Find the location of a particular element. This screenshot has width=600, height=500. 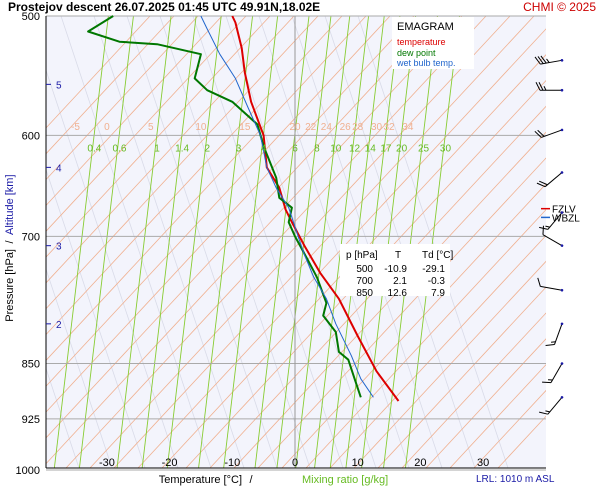

altitude-tick-label: 2 is located at coordinates (59, 325).